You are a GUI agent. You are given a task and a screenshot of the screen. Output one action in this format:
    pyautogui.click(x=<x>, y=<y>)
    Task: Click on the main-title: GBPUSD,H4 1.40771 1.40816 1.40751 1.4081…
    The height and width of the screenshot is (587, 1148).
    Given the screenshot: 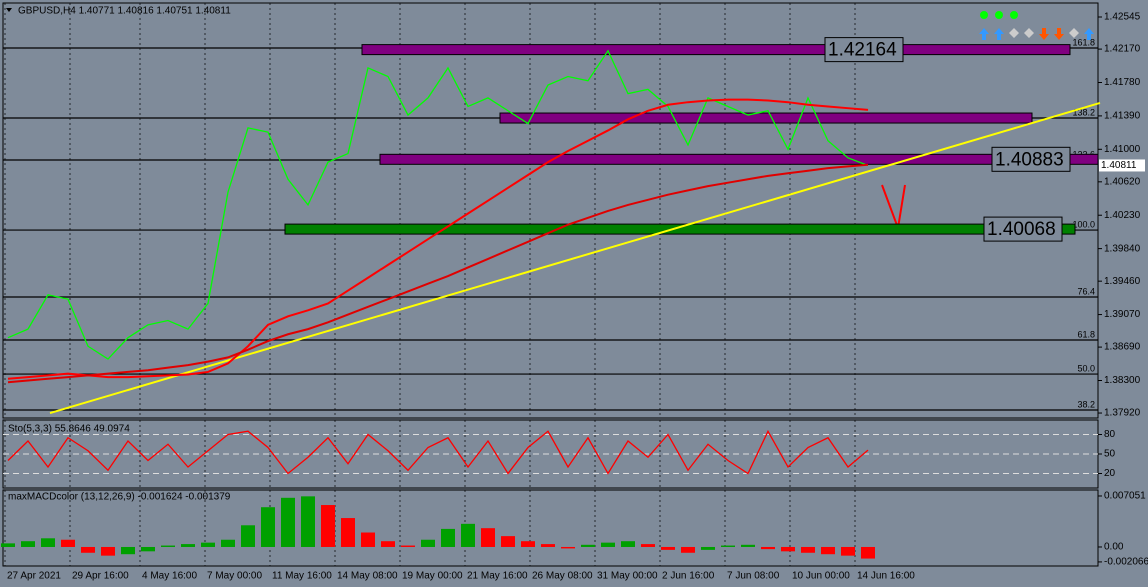 What is the action you would take?
    pyautogui.click(x=124, y=11)
    